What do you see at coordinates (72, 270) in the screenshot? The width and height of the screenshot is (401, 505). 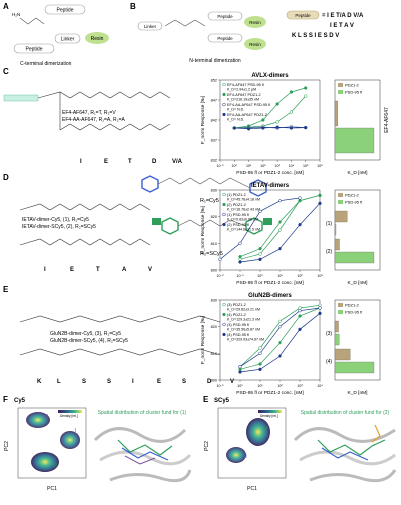 I see `residue-d-2: E` at bounding box center [72, 270].